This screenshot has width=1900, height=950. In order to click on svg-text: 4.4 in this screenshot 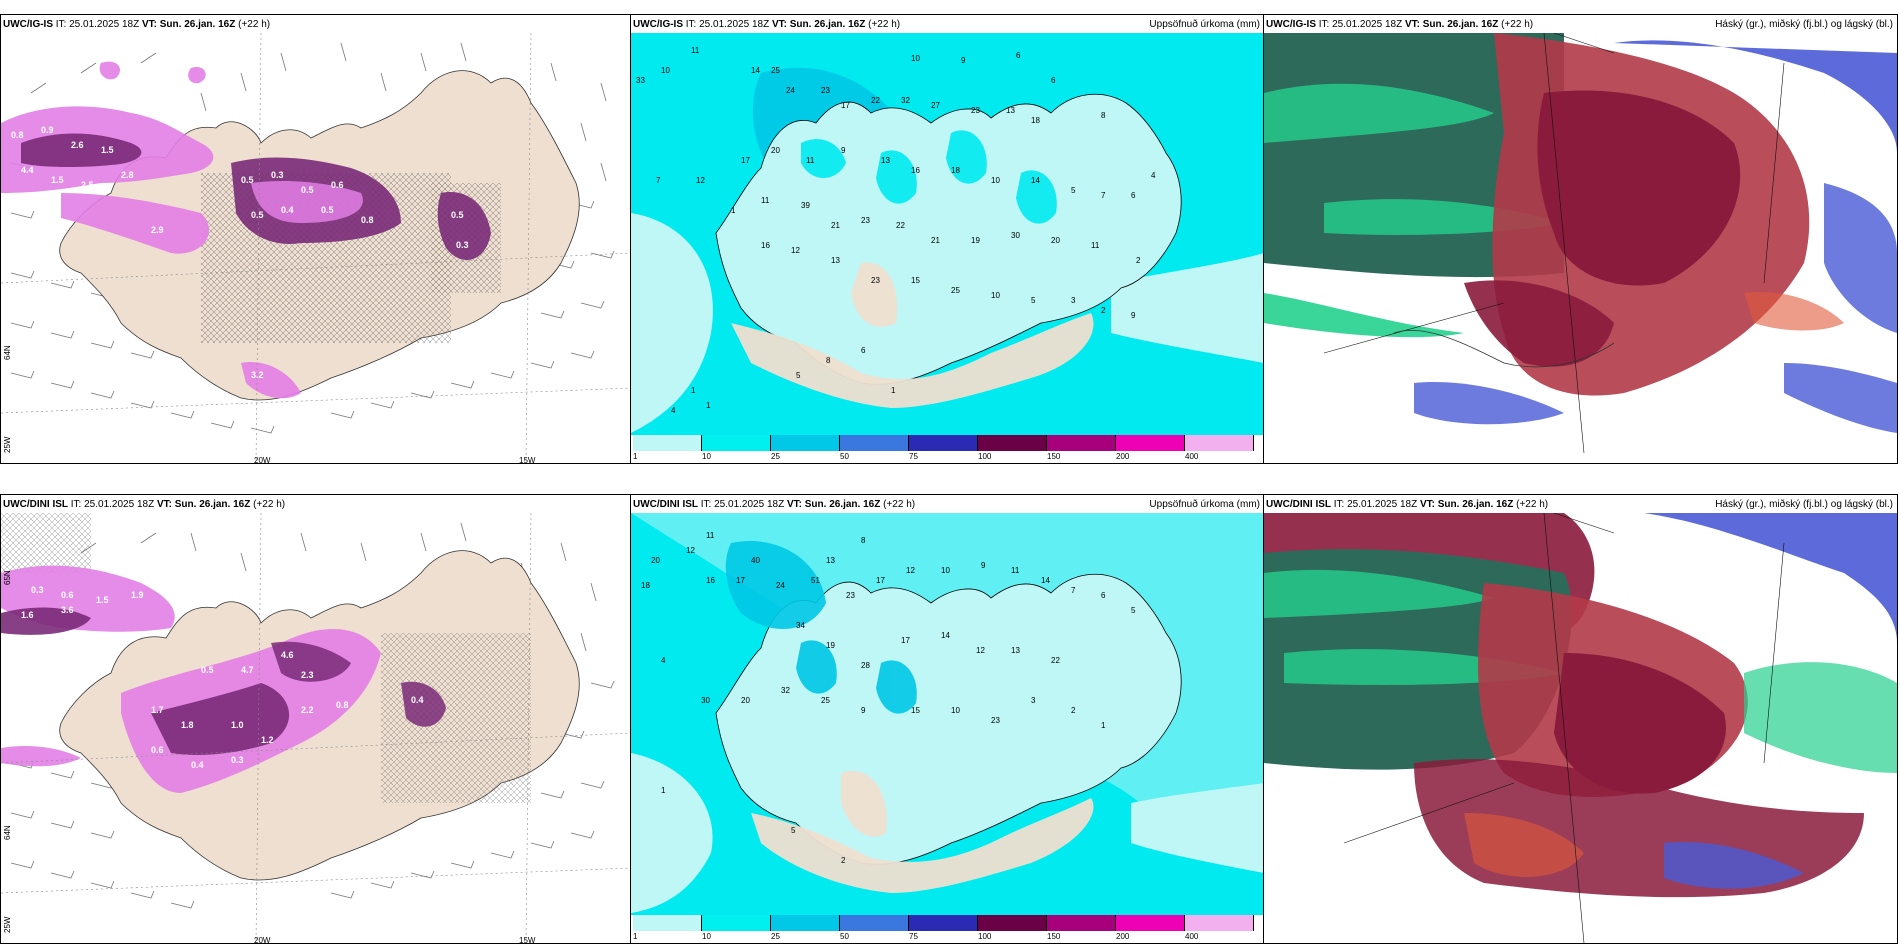, I will do `click(27, 170)`.